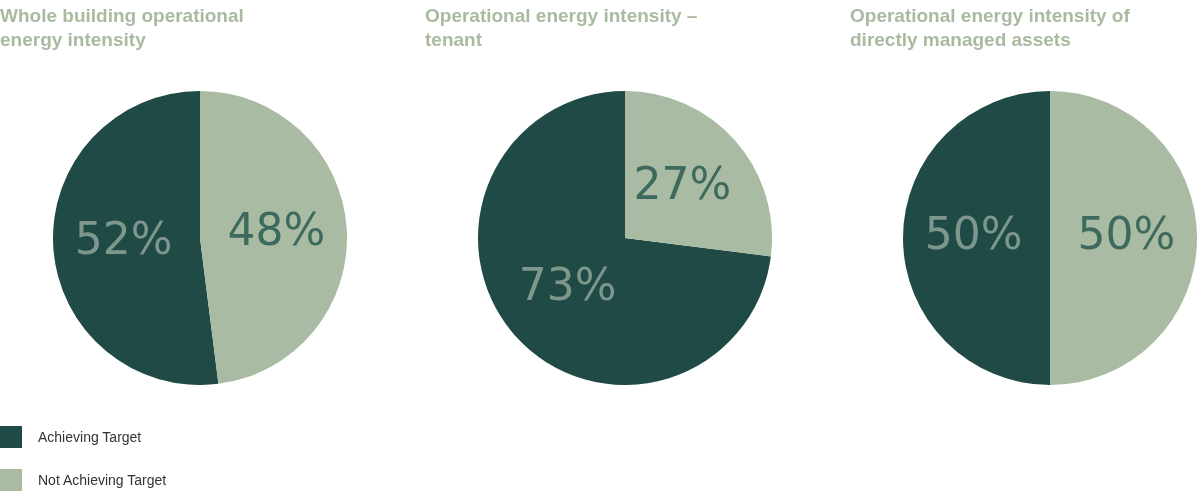 The width and height of the screenshot is (1200, 495). Describe the element at coordinates (90, 437) in the screenshot. I see `legend-label: Achieving Target` at that location.